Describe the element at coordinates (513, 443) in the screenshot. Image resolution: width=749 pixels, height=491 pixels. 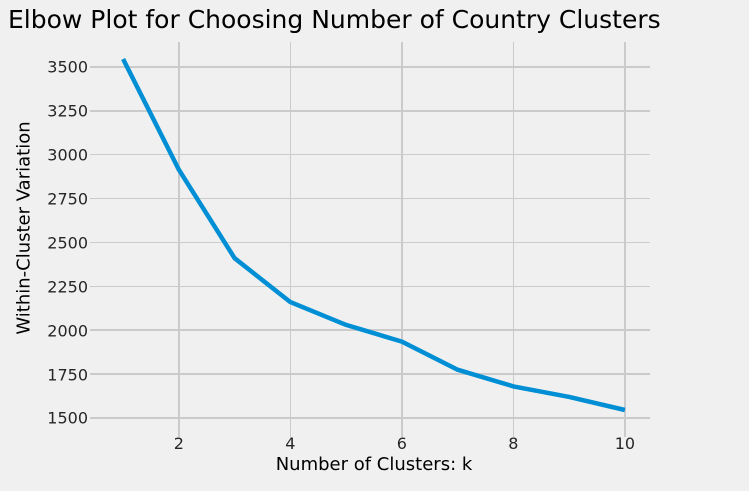
I see `x-tick-label: 8` at that location.